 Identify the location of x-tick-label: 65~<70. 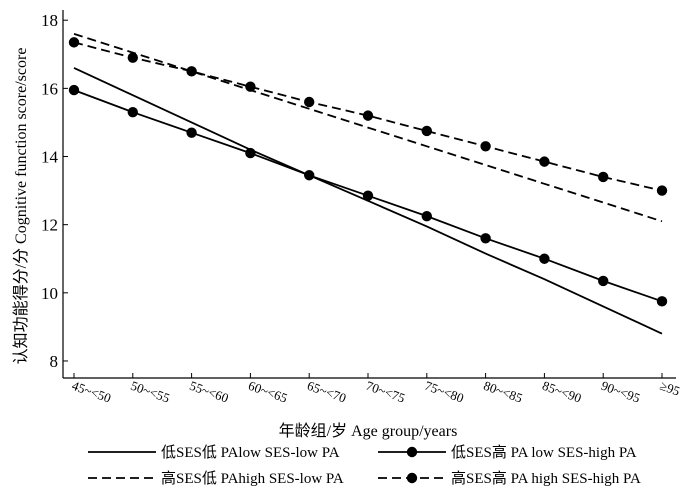
(326, 392).